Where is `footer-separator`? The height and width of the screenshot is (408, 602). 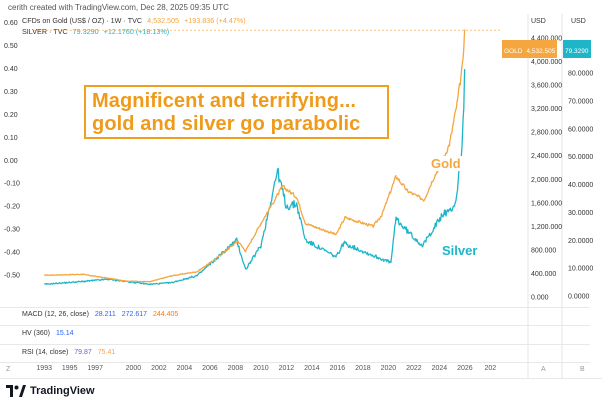 footer-separator is located at coordinates (301, 378).